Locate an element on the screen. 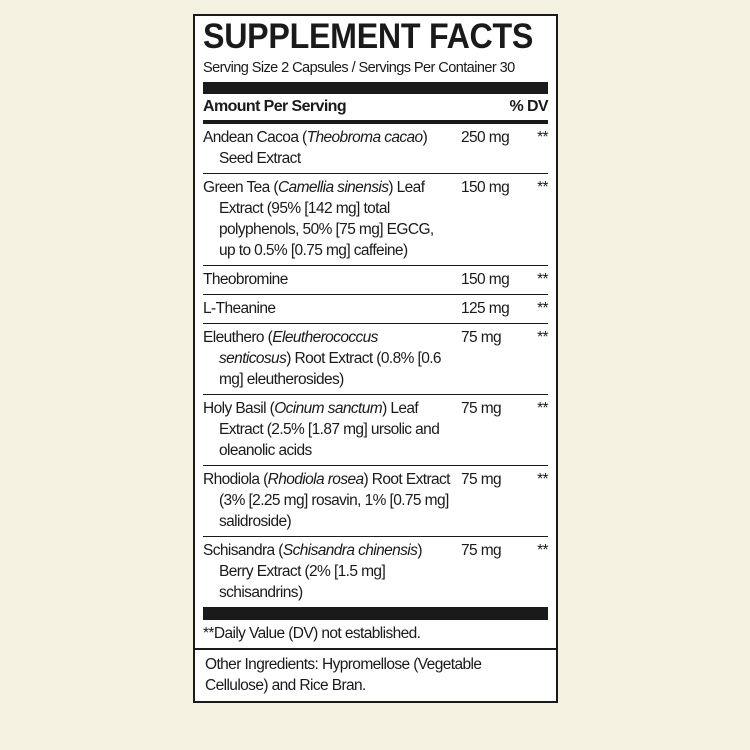 The width and height of the screenshot is (750, 750). medium-divider is located at coordinates (375, 122).